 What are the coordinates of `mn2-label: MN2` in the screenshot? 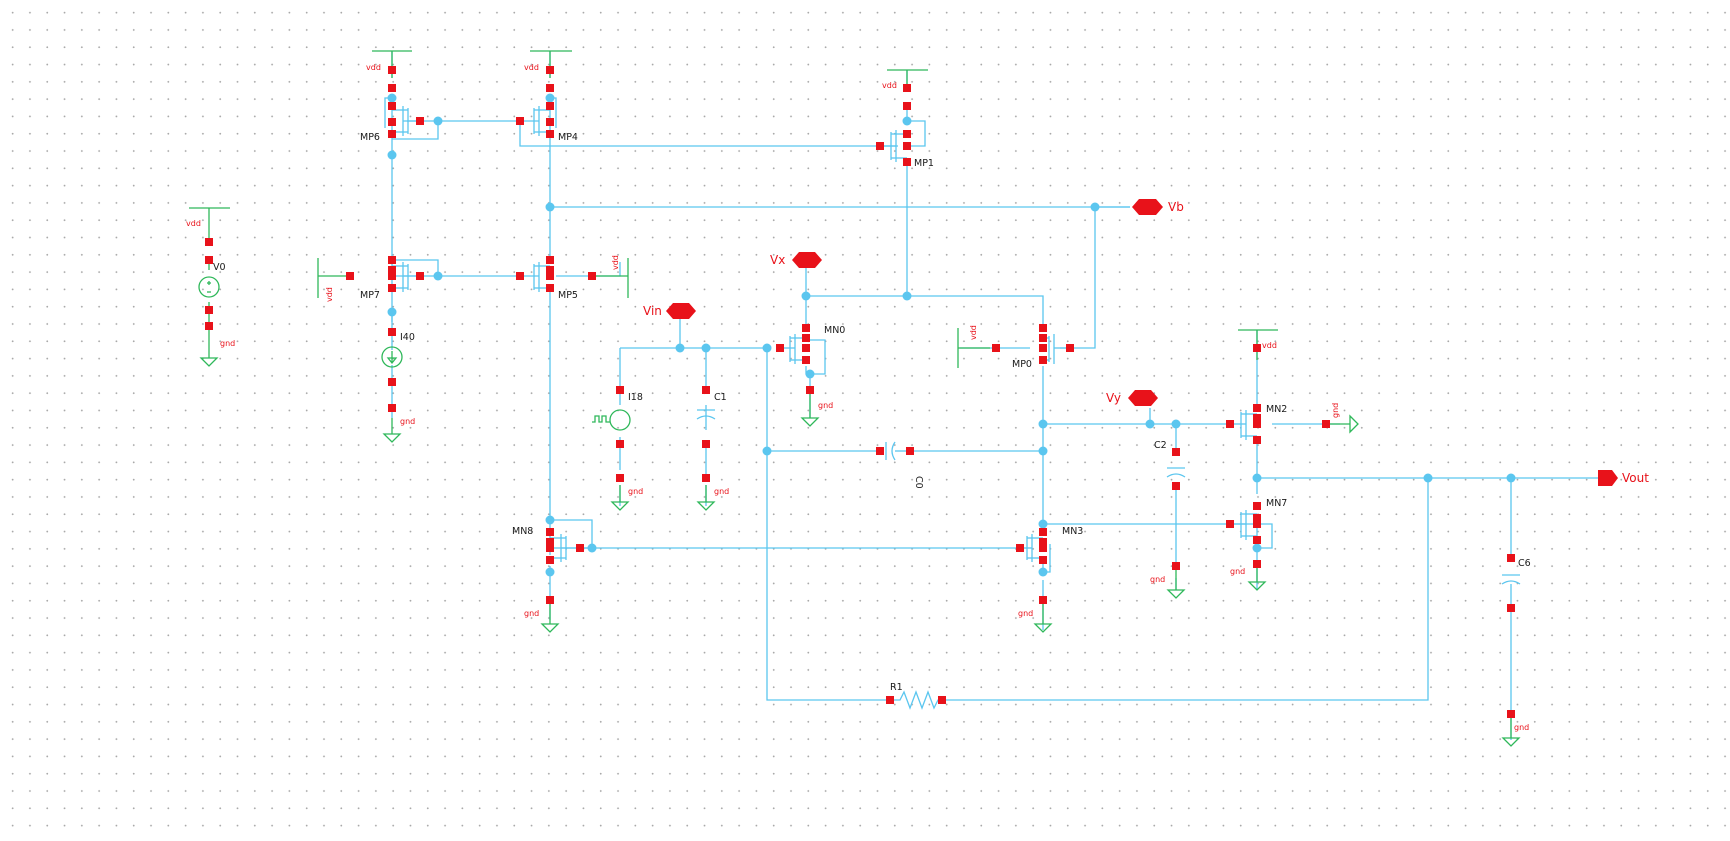 It's located at (1276, 409).